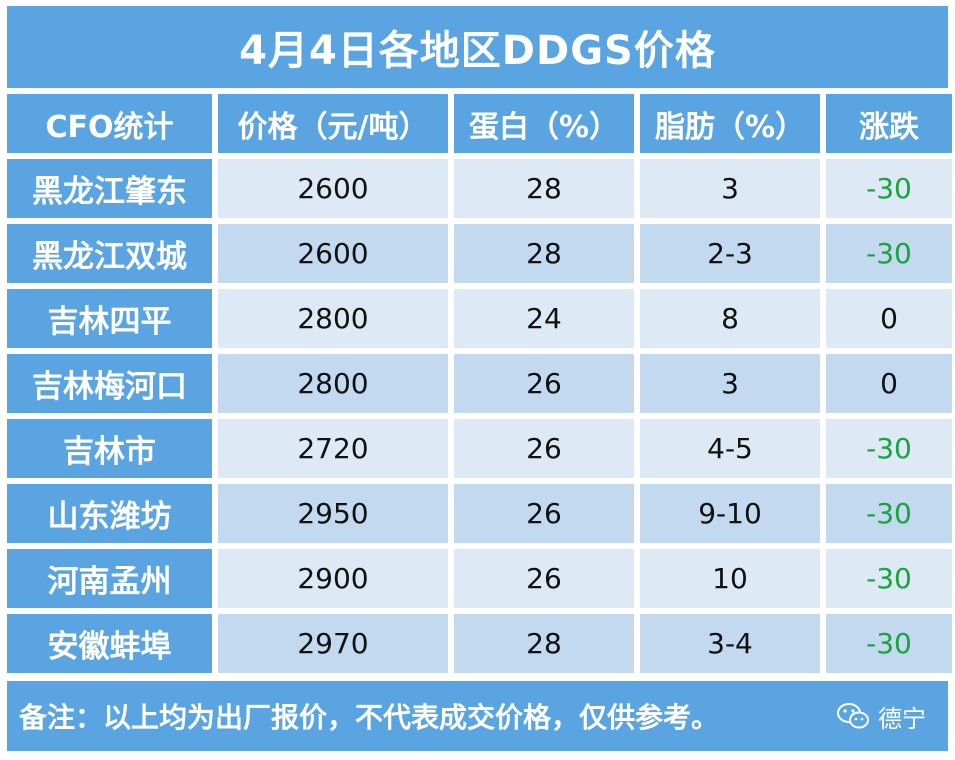 Image resolution: width=955 pixels, height=760 pixels. I want to click on watermark: 德宁, so click(881, 716).